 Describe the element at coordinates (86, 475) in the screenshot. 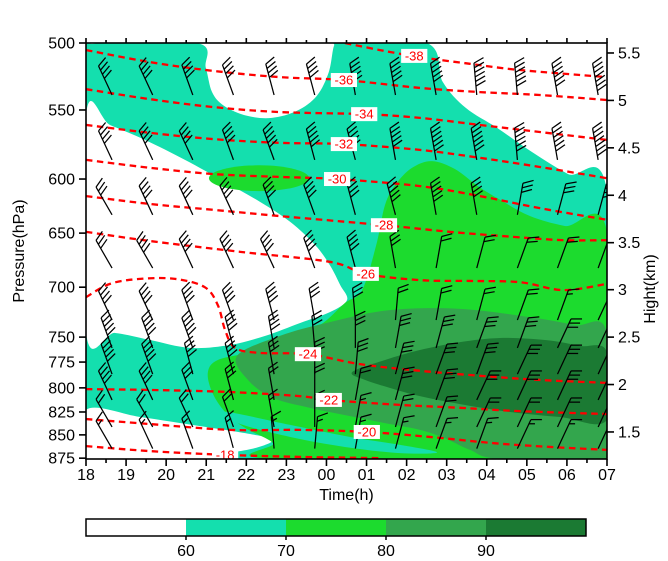

I see `x-tick-label: 18` at that location.